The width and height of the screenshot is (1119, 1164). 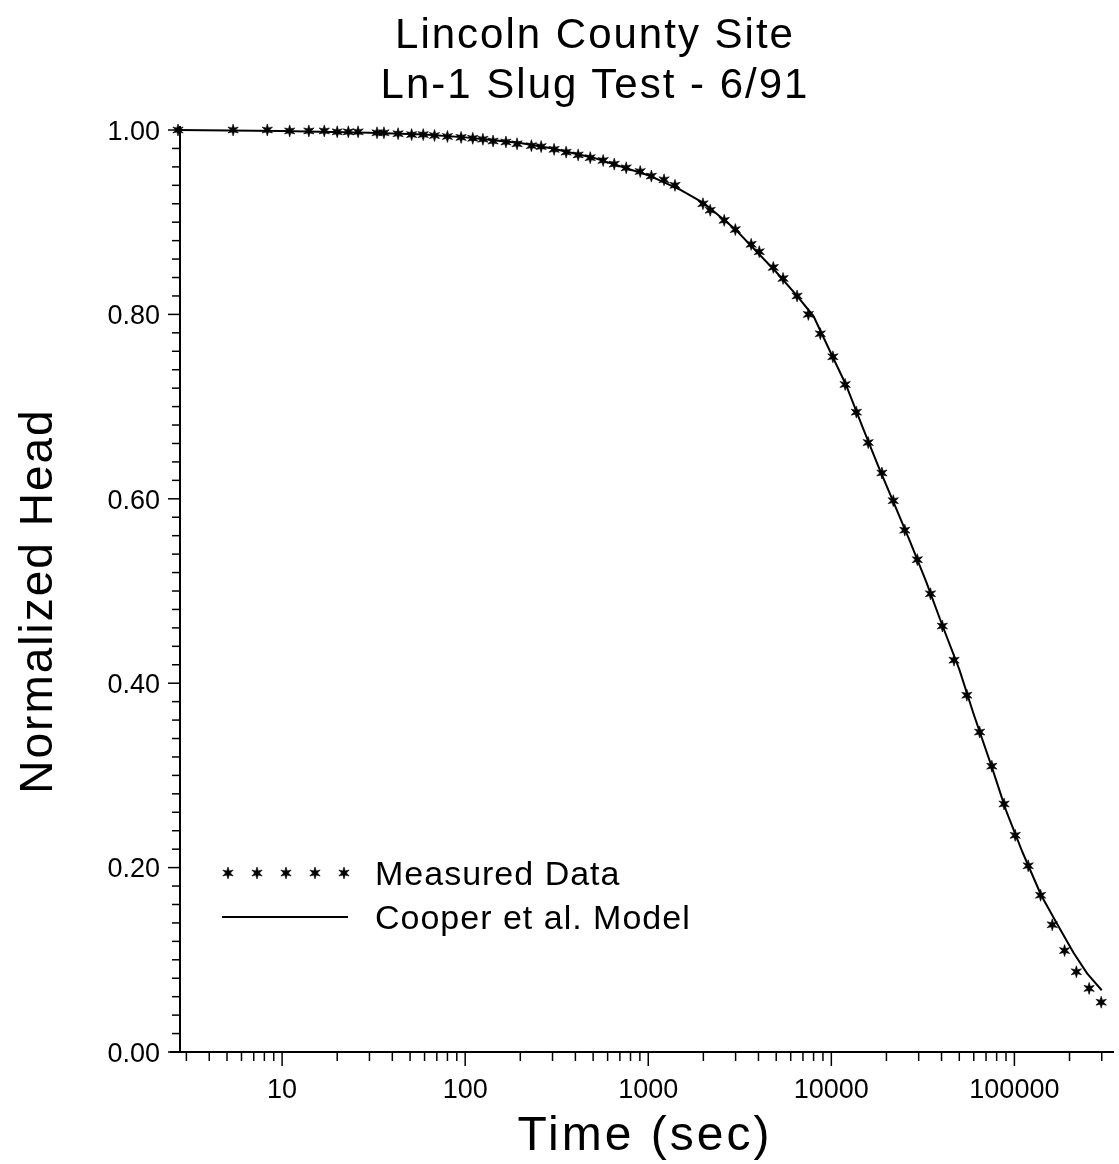 I want to click on x-tick-label: 1000, so click(x=648, y=1089).